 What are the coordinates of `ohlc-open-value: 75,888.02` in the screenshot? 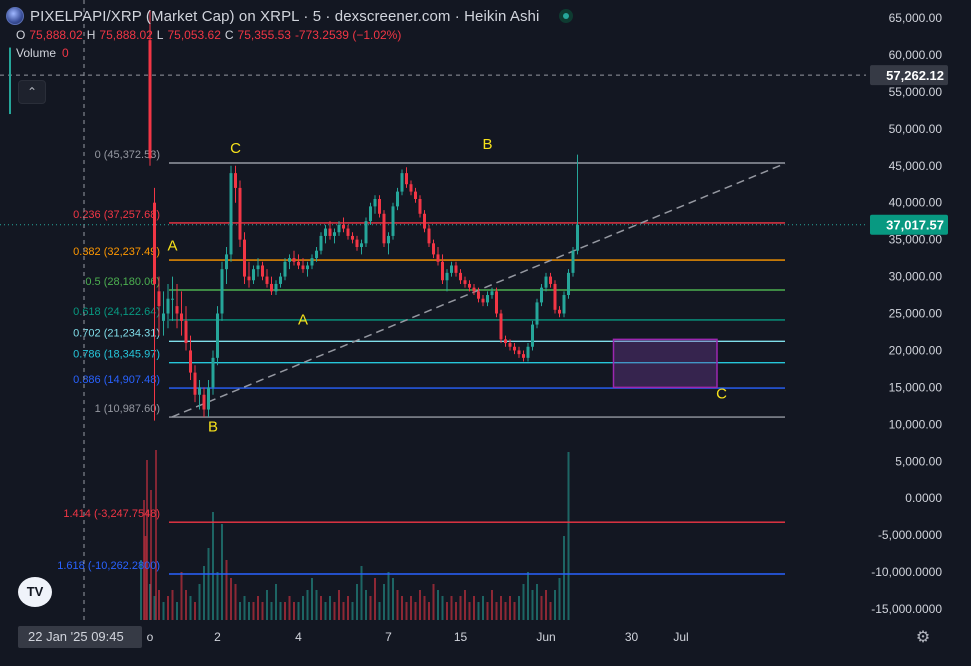 It's located at (56, 35).